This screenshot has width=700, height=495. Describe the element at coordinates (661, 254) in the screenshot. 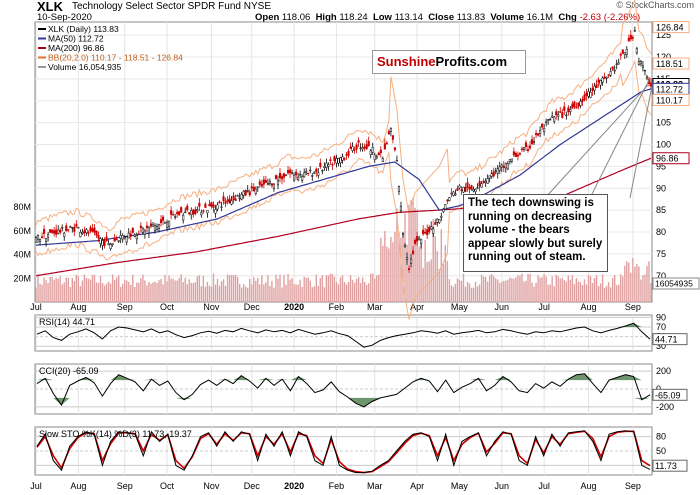

I see `price-tick-label: 75` at that location.